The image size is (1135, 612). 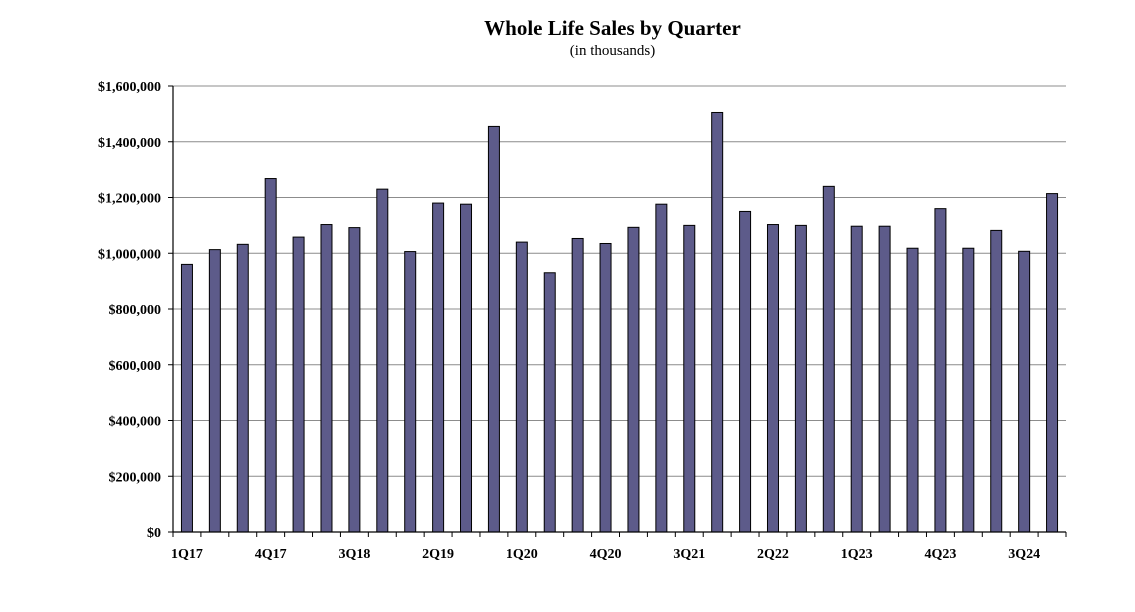 I want to click on y-tick-label: $400,000, so click(x=135, y=422).